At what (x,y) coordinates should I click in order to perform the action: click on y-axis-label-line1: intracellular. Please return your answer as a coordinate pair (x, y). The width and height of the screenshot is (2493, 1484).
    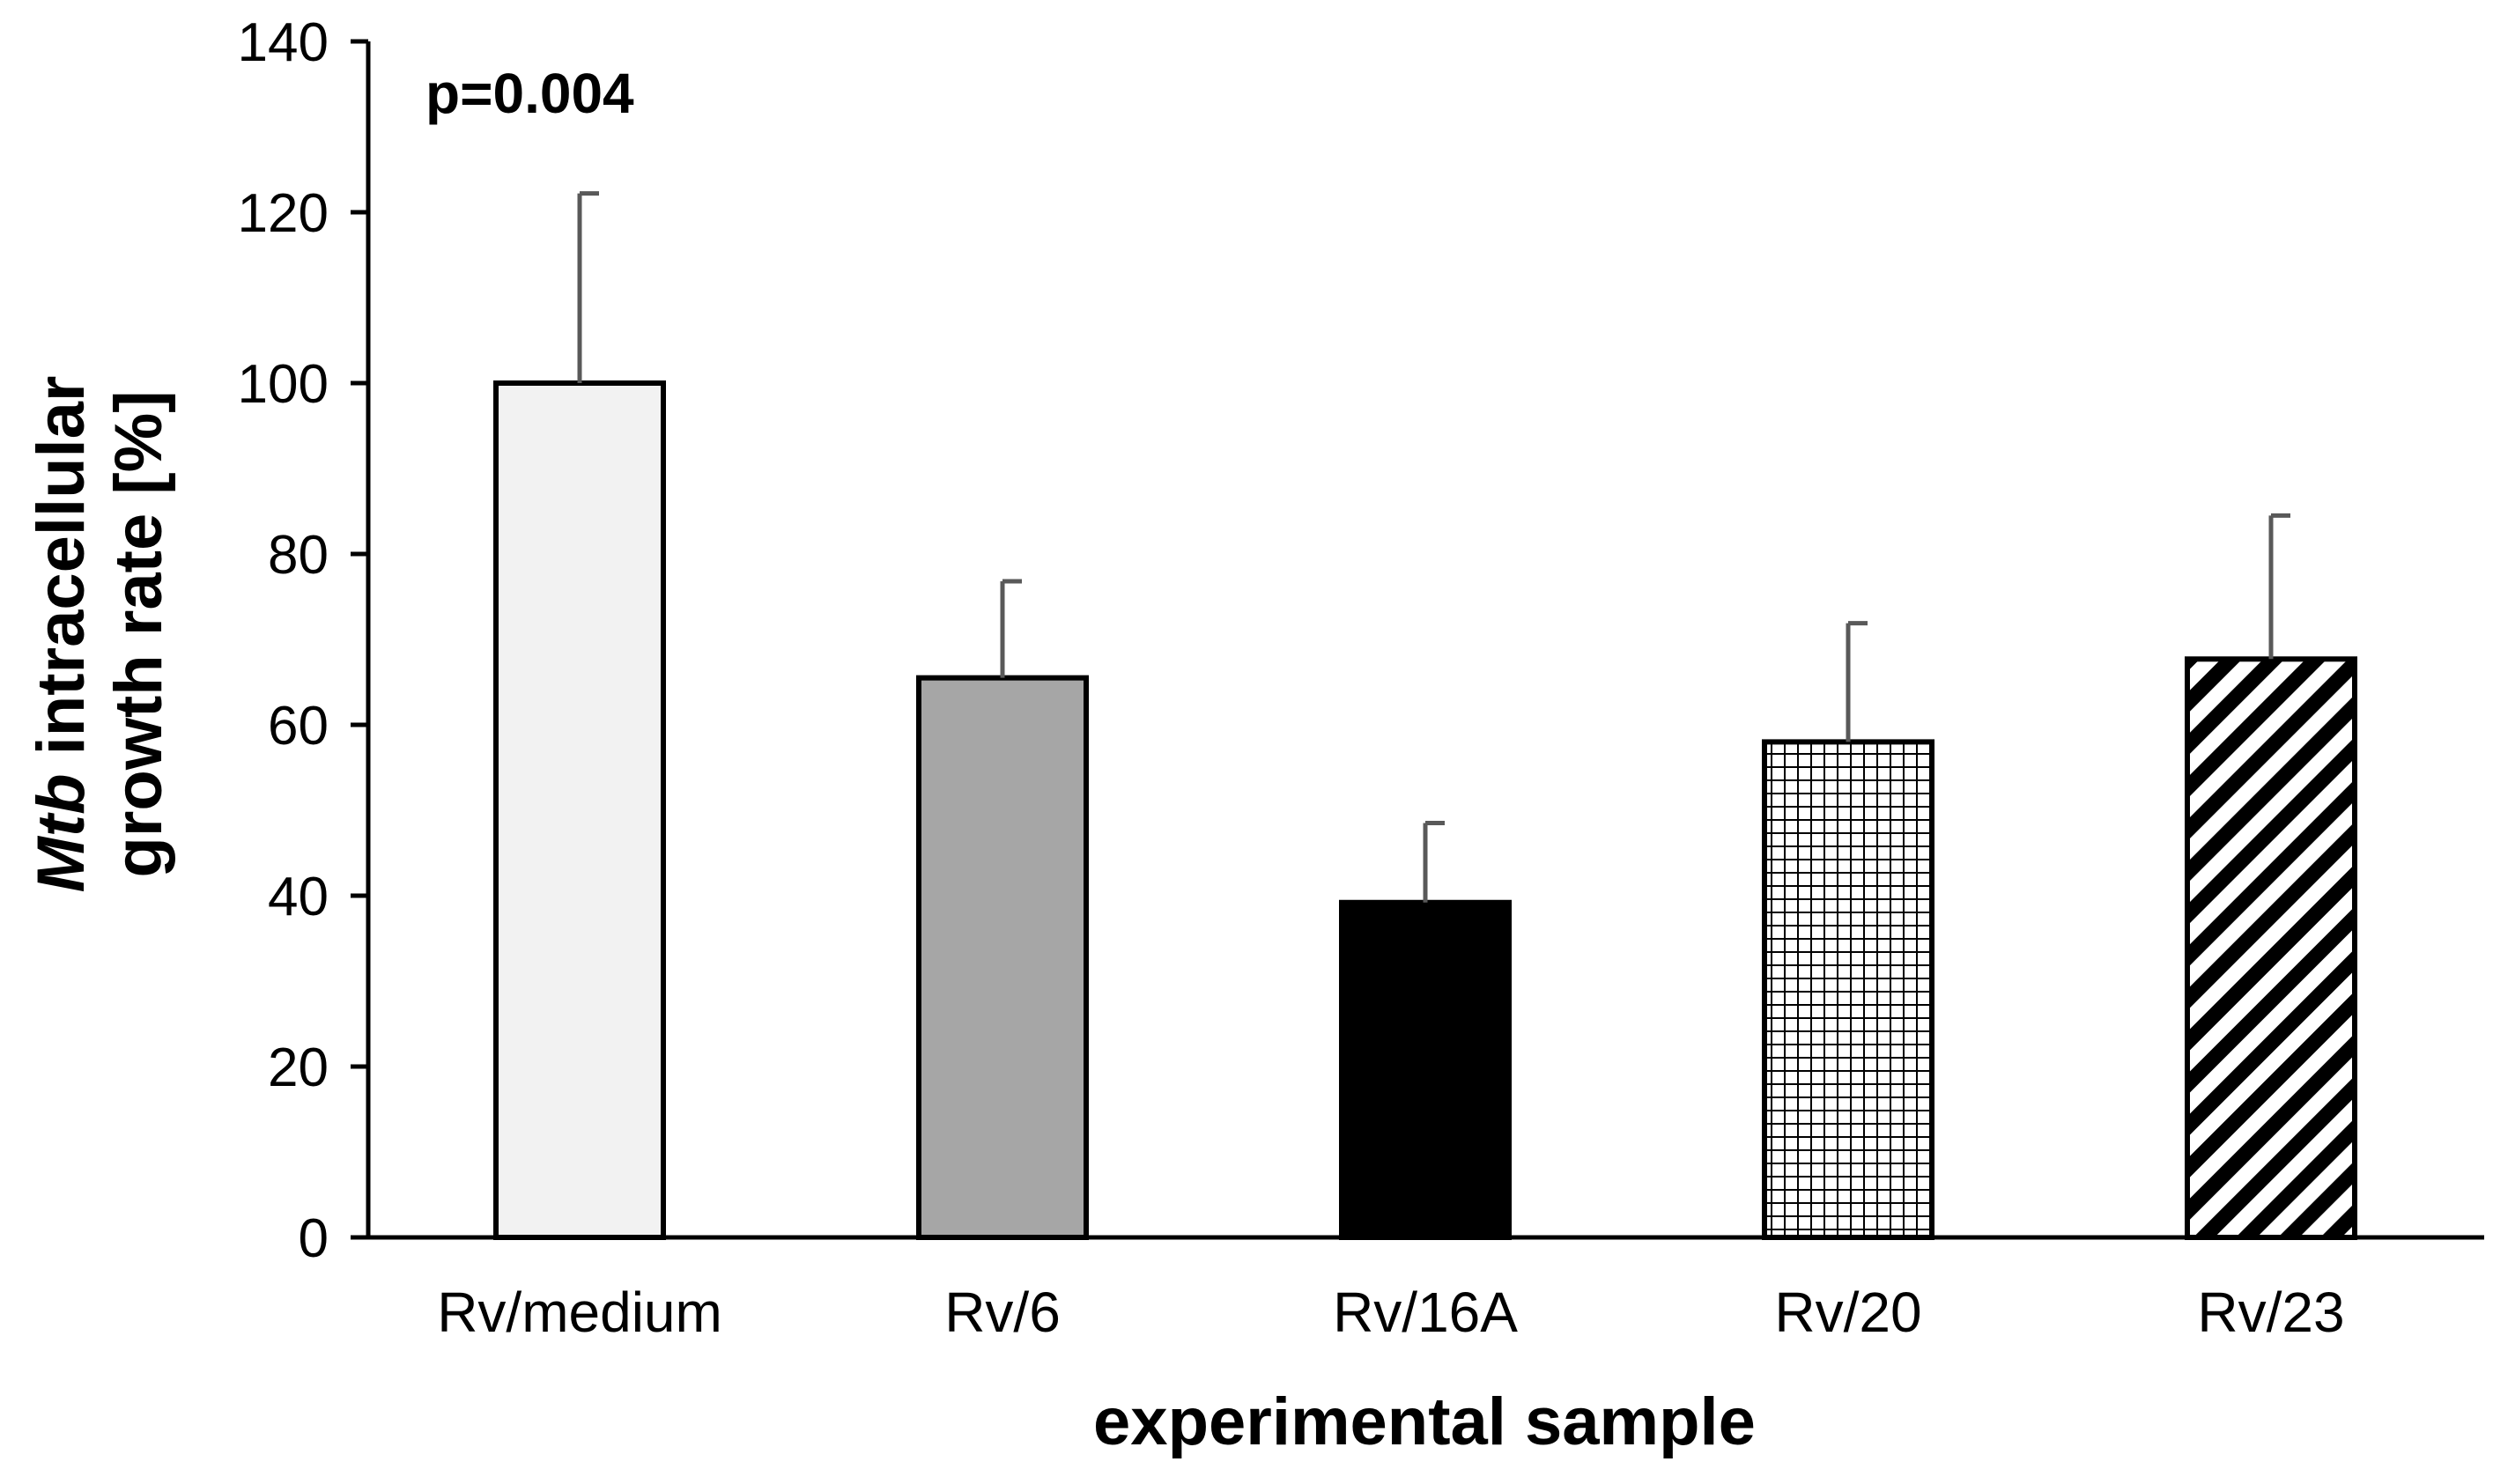
    Looking at the image, I should click on (61, 574).